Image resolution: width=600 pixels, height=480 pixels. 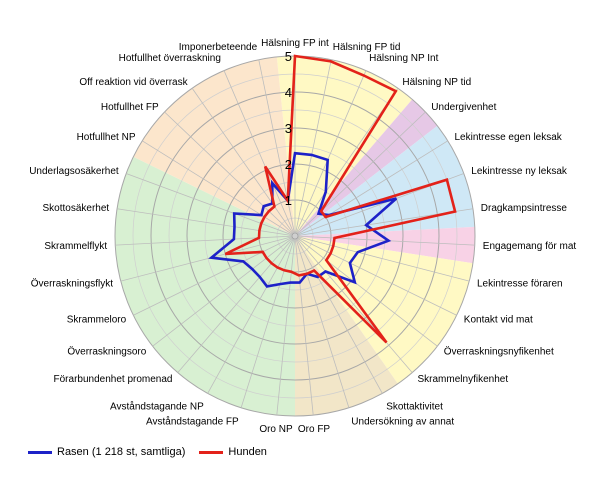 What do you see at coordinates (75, 208) in the screenshot?
I see `axis-label-24: Skottosäkerhet` at bounding box center [75, 208].